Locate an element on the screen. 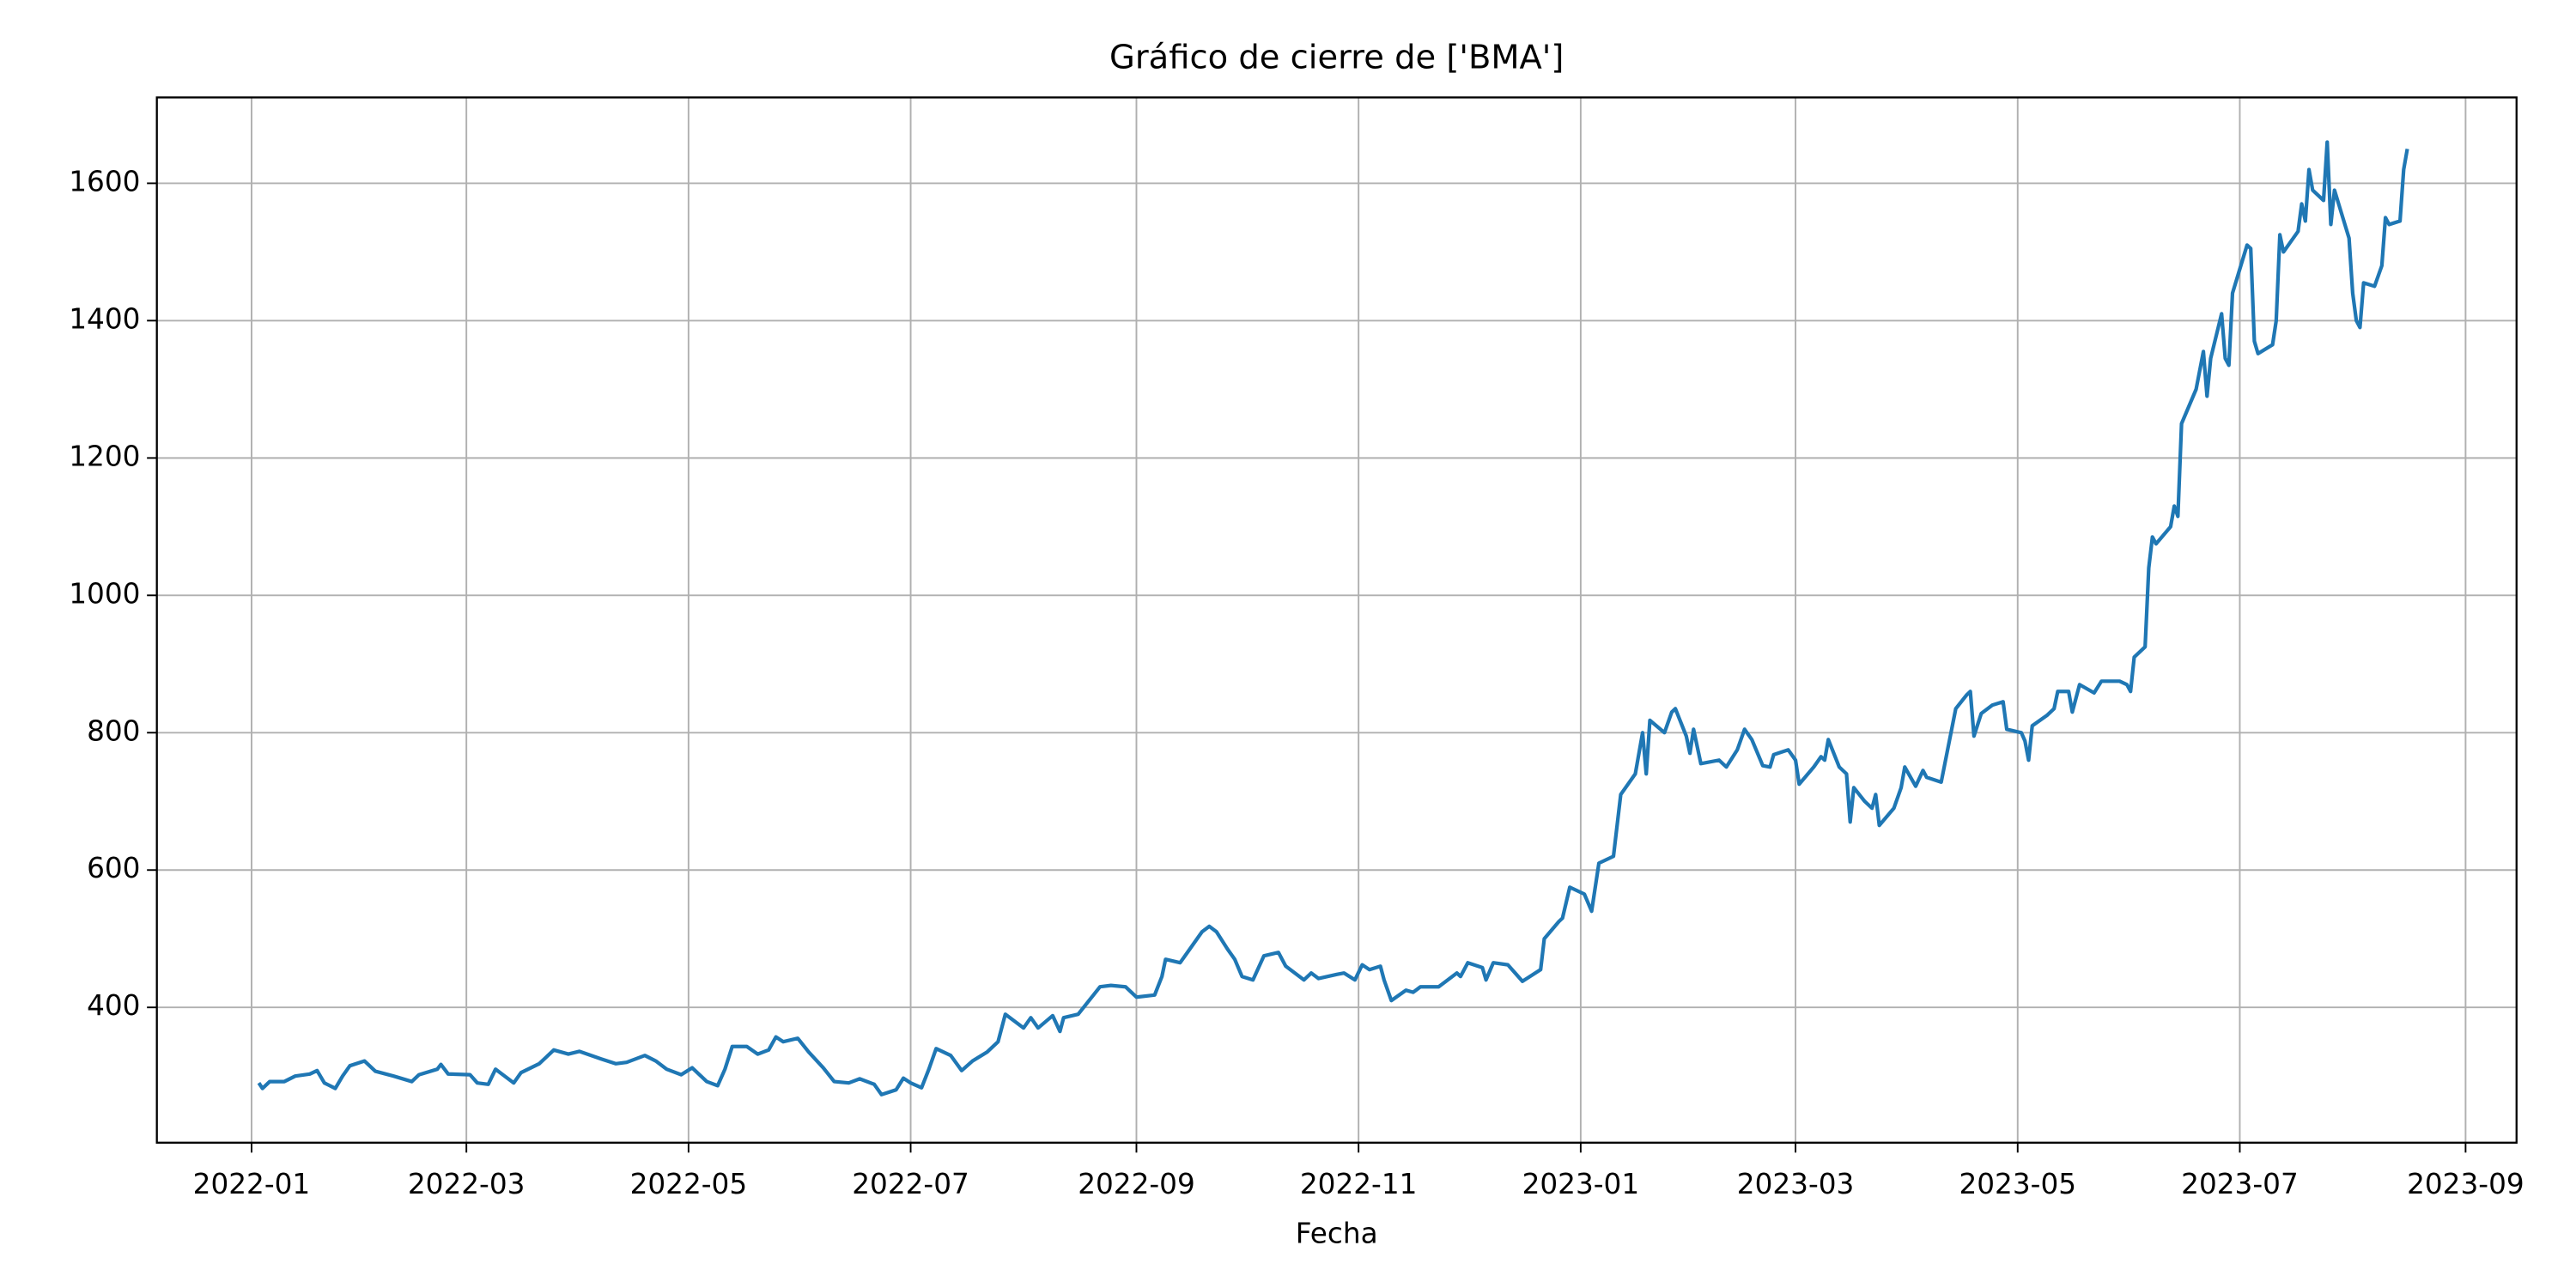 This screenshot has height=1288, width=2576. x-tick-label: 2023-07 is located at coordinates (2240, 1184).